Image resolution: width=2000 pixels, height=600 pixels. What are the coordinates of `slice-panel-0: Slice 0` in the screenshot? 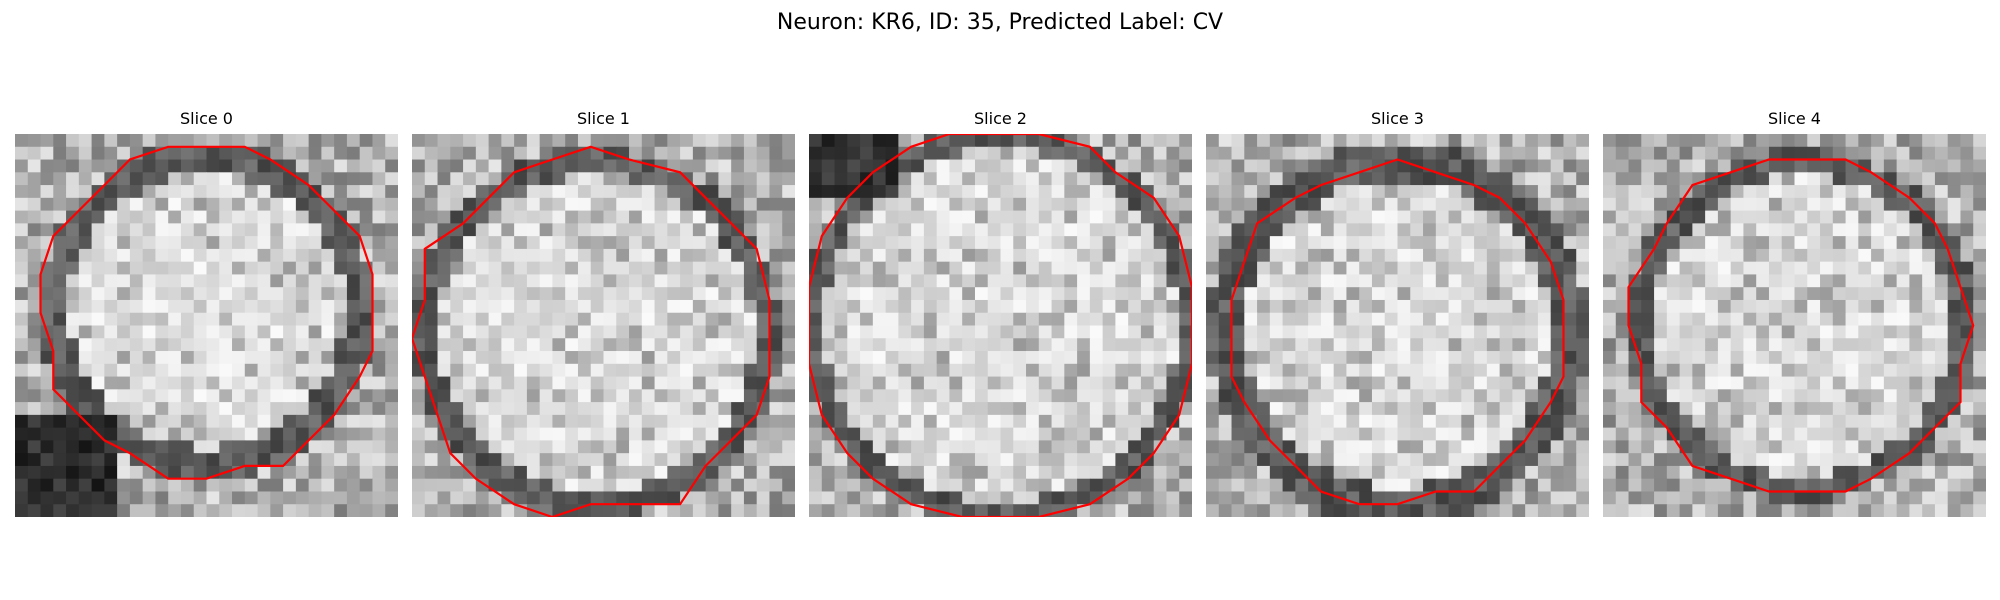 It's located at (206, 313).